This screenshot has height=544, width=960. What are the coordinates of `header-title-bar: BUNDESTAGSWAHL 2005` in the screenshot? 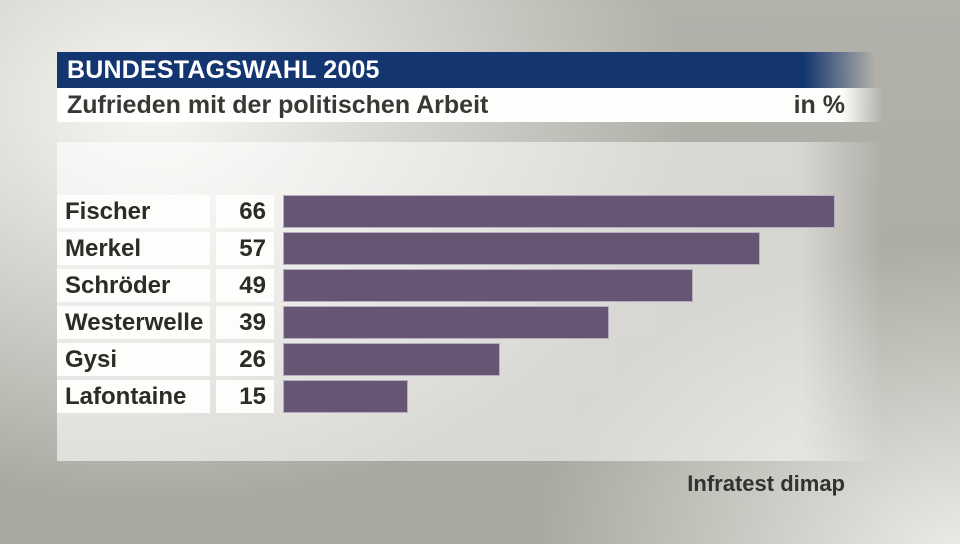 It's located at (472, 70).